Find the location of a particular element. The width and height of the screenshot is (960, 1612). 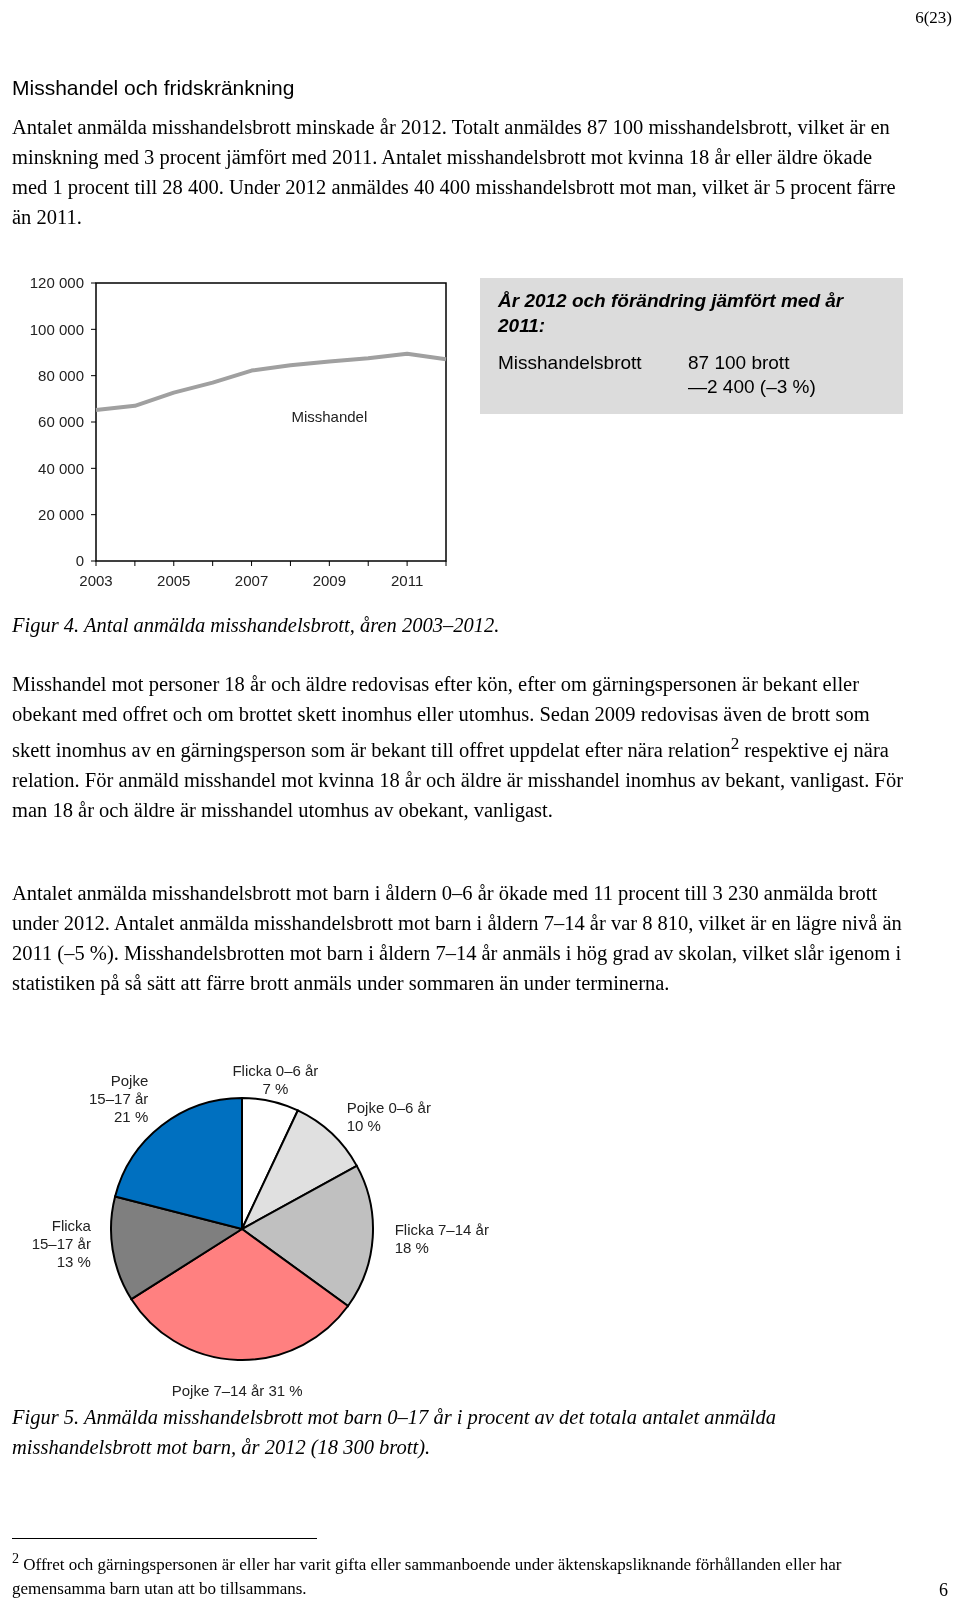

text: Antalet anmälda misshandelsbrott minskade år 2012. Totalt anmäldes 87 100 misshandelsbrott, vilket är en minskning med 3 procent jämfört med 2011. Antalet misshandelsbrott mot kvinna 18 år eller äldre ökade med 1 procent till 28 400. Under 2012 anmäldes 40 400 misshandelsbrott mot man, vilket är 5 procent färre än 2011. is located at coordinates (454, 172).